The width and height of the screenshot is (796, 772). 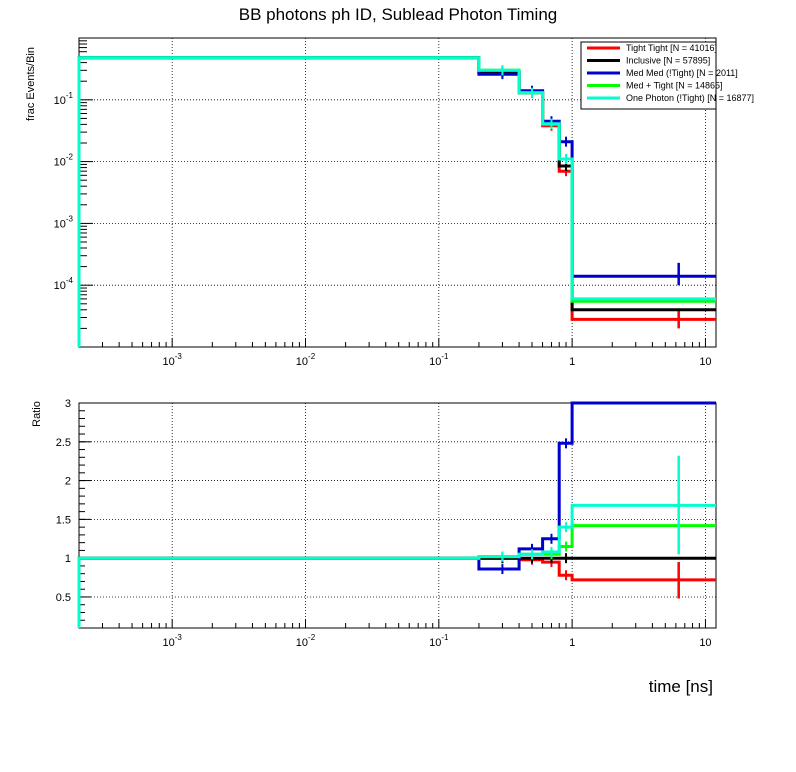 What do you see at coordinates (63, 598) in the screenshot?
I see `y-tick-label: 0.5` at bounding box center [63, 598].